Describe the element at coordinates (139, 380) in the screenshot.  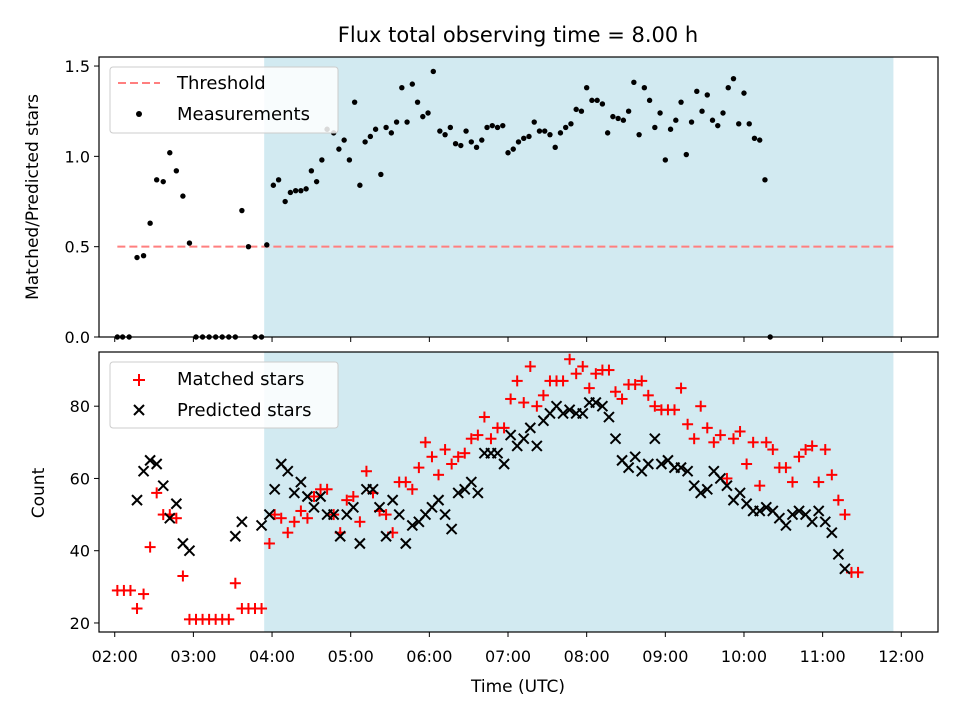
I see `matched-legend-marker` at that location.